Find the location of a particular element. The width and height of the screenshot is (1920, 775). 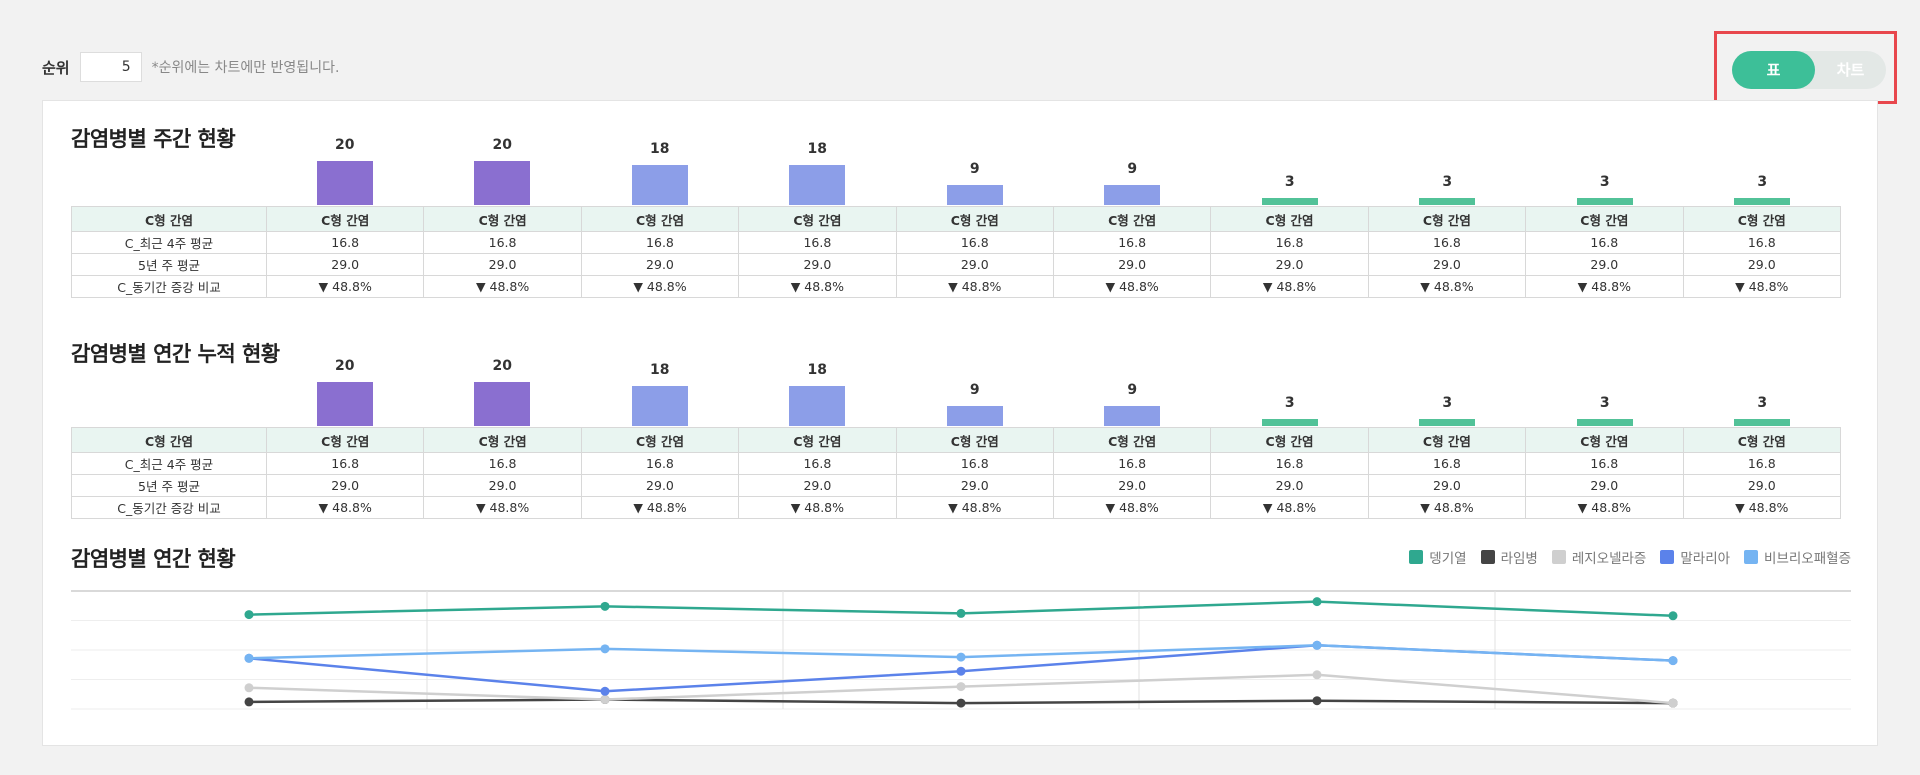

view-toggle-highlight: 표 차트 is located at coordinates (1805, 67).